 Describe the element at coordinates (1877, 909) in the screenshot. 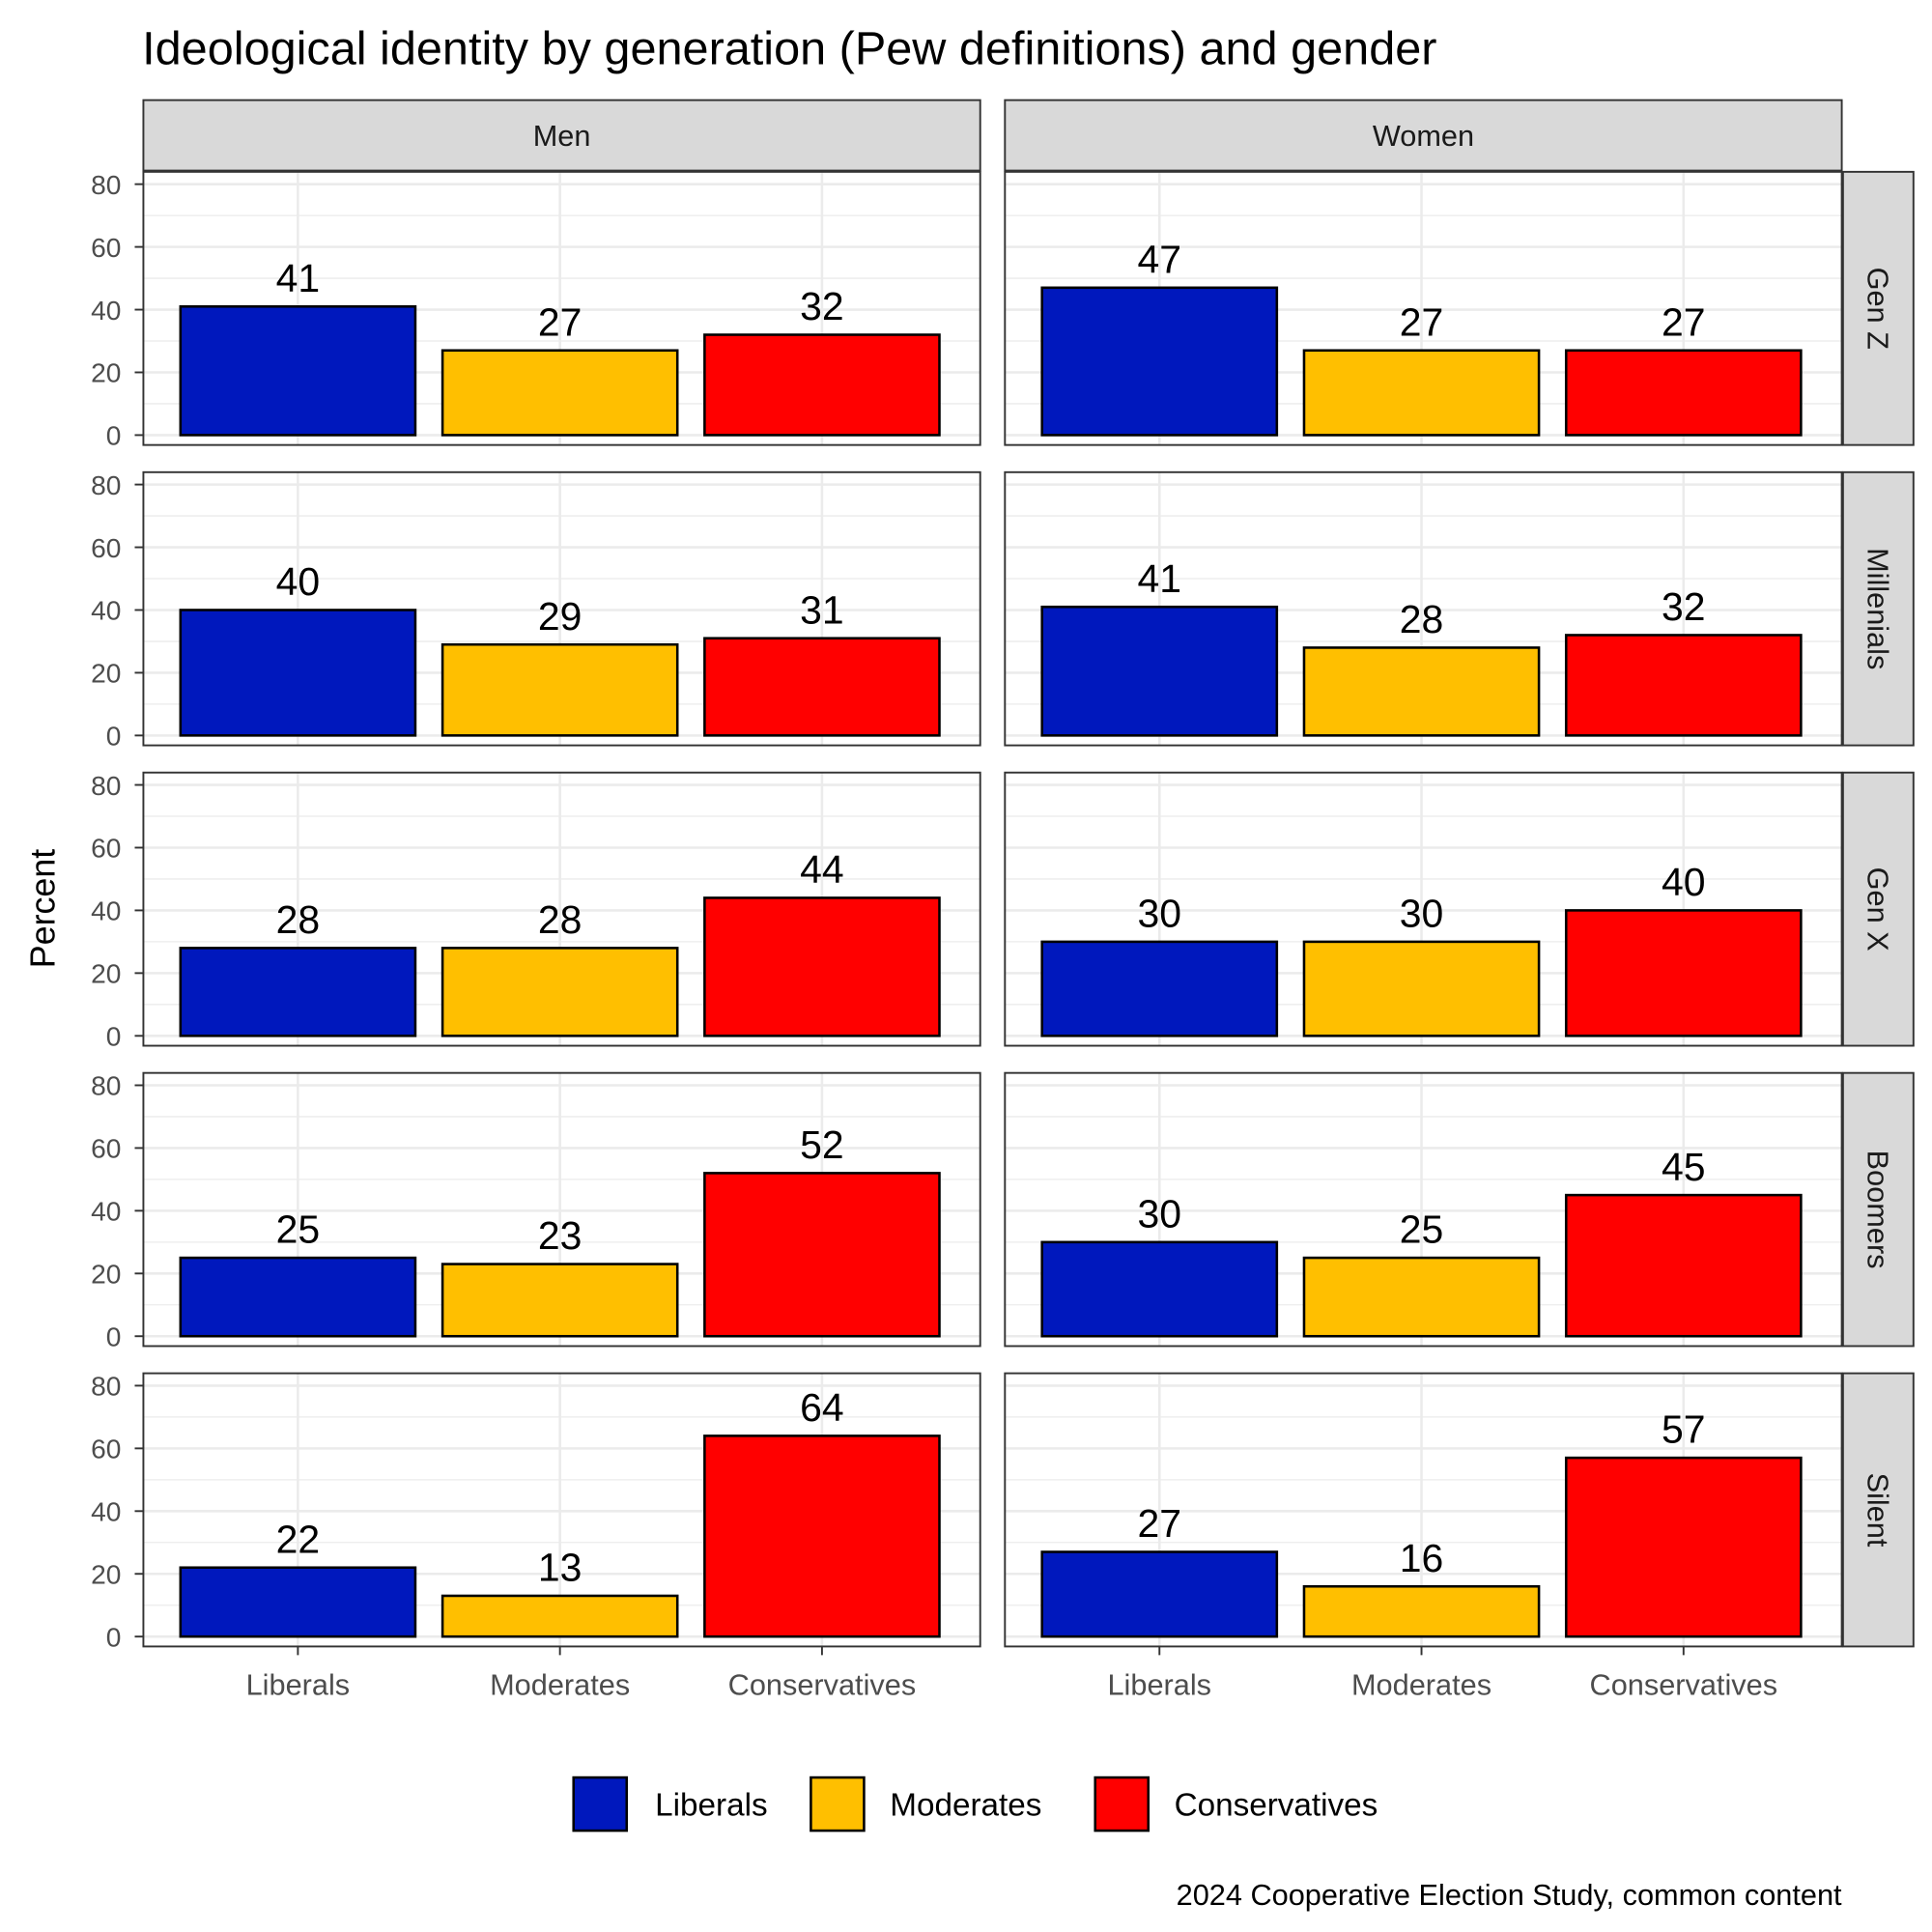

I see `row-strip-label: Gen X` at that location.